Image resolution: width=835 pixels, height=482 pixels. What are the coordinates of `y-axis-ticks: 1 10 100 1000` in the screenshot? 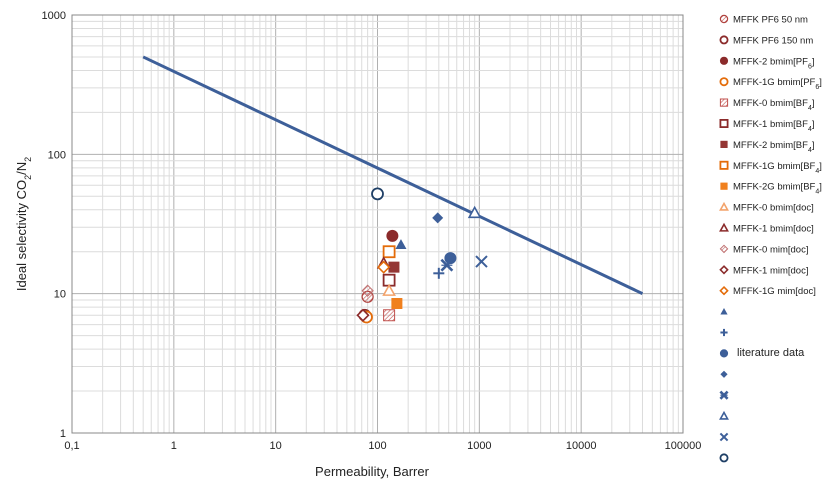 It's located at (54, 225).